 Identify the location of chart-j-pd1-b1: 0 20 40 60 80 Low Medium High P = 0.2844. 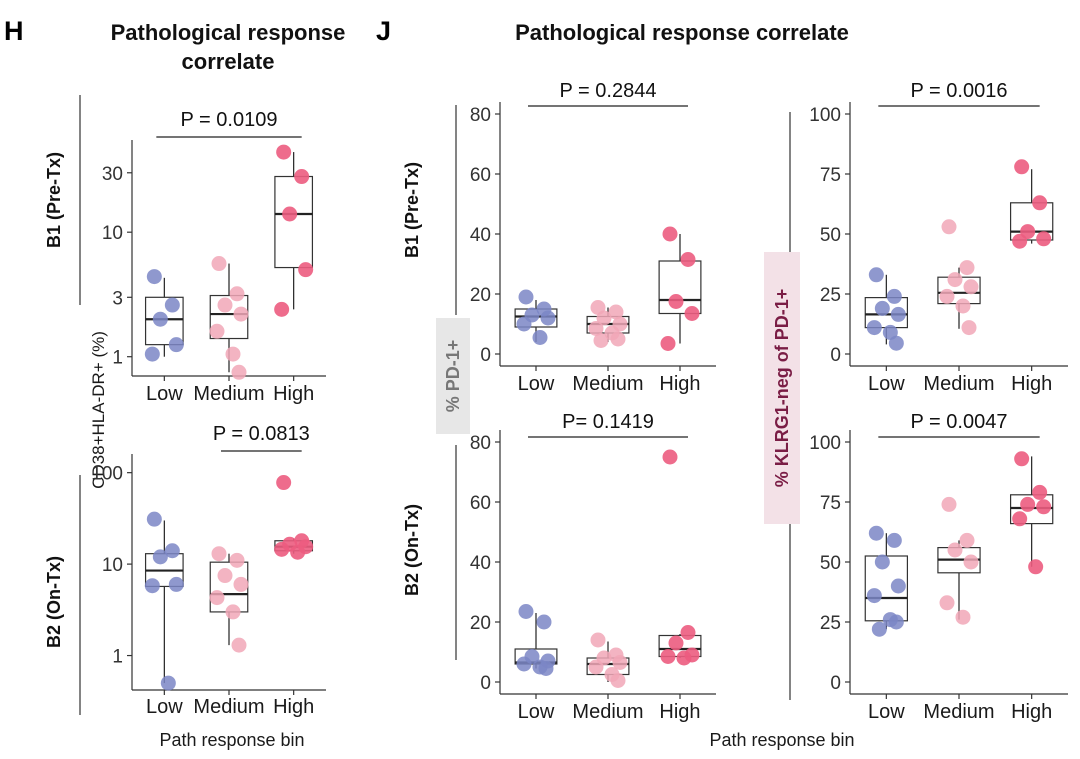
(593, 237).